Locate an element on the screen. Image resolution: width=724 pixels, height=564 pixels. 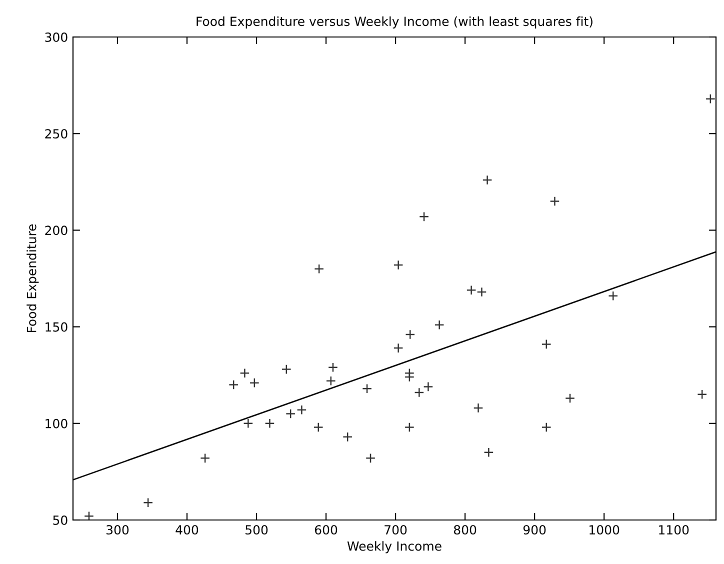
x-tick-label: 500 is located at coordinates (257, 530).